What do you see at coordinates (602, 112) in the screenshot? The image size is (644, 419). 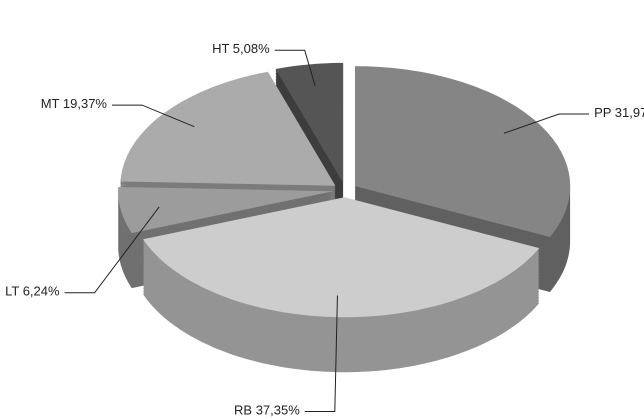 I see `label-category: PP` at bounding box center [602, 112].